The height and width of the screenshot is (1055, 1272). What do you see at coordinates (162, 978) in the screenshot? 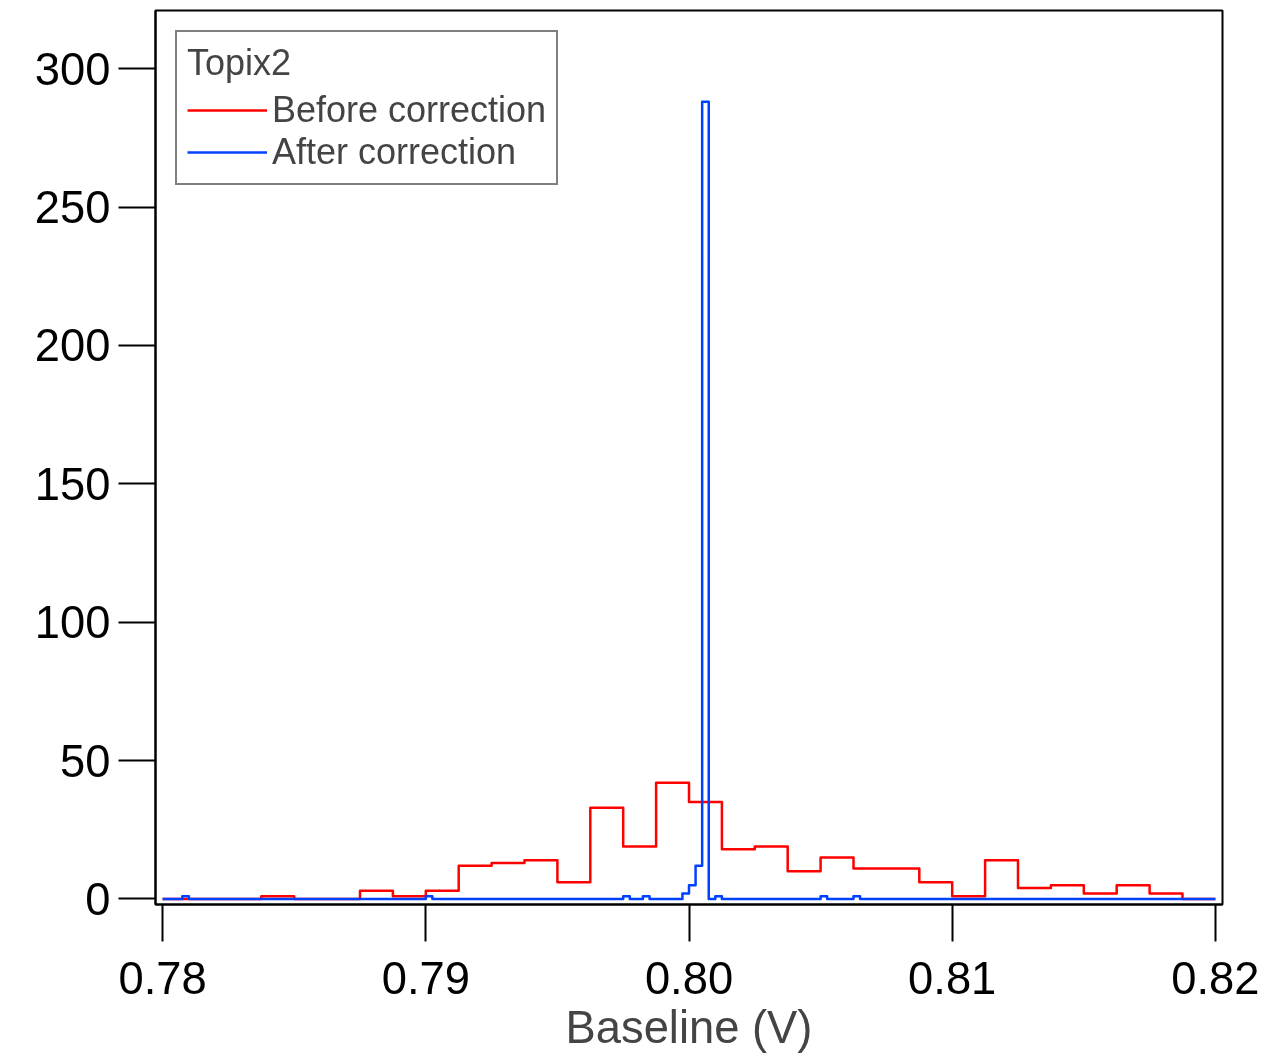
I see `x-tick-label: 0.78` at bounding box center [162, 978].